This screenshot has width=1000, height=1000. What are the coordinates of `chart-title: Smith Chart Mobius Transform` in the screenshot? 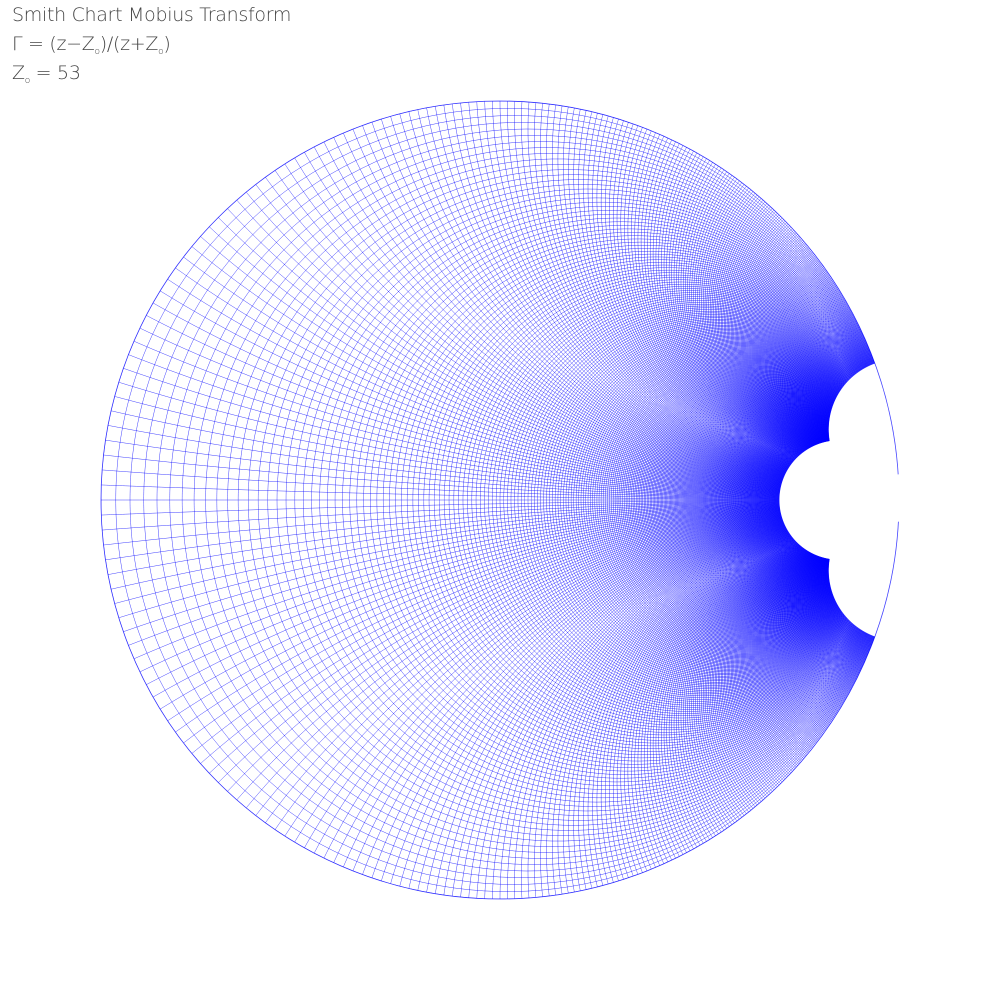 It's located at (152, 15).